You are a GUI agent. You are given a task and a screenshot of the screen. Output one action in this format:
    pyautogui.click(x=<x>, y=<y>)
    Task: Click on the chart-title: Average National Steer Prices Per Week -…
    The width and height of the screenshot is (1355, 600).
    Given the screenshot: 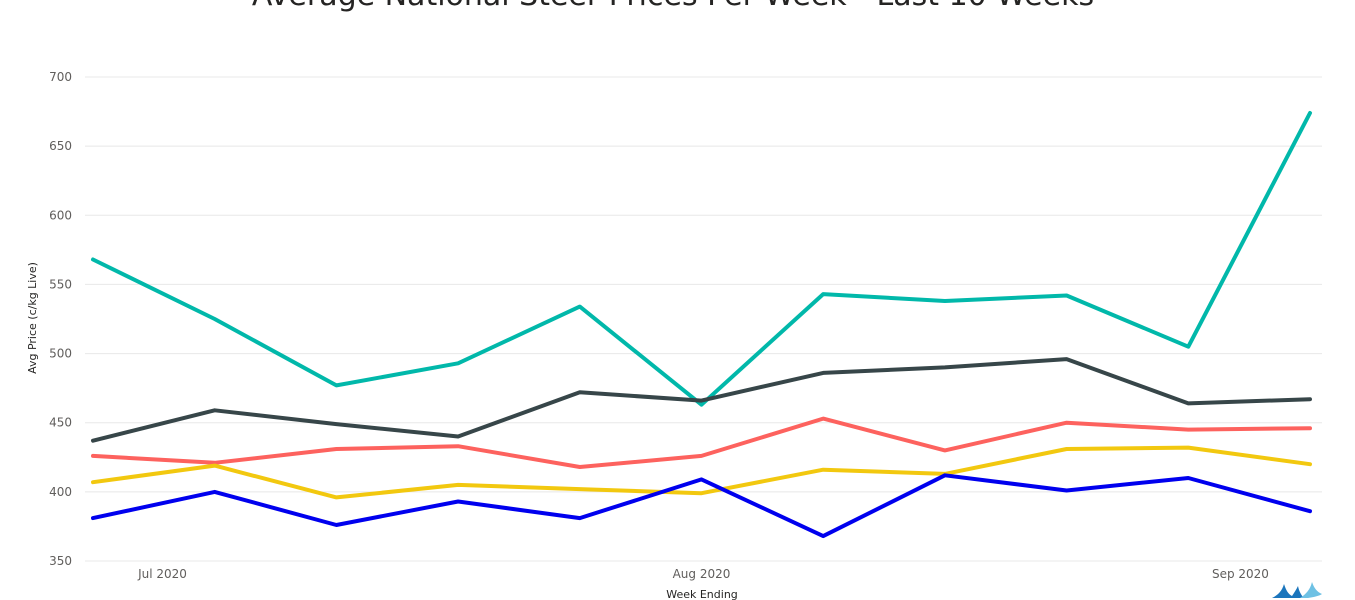 What is the action you would take?
    pyautogui.click(x=673, y=6)
    